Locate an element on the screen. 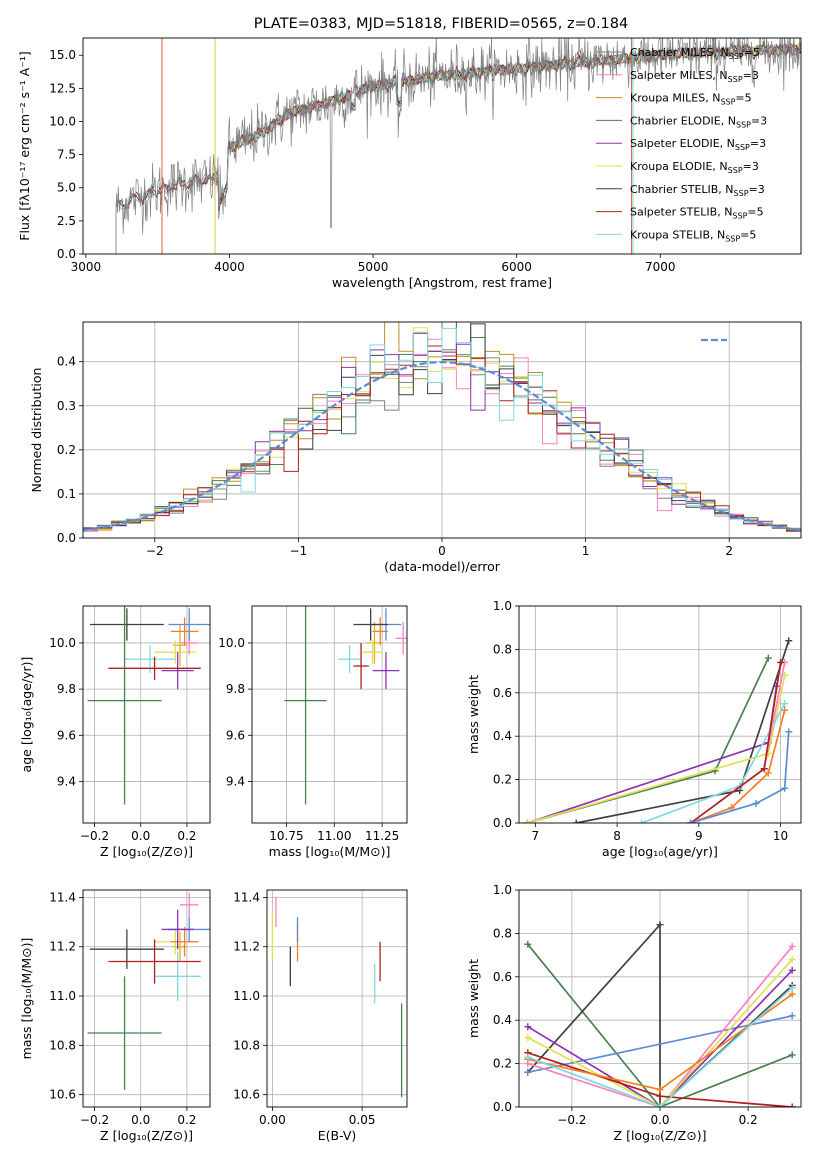  y-tick-label: 12.5 is located at coordinates (62, 88).